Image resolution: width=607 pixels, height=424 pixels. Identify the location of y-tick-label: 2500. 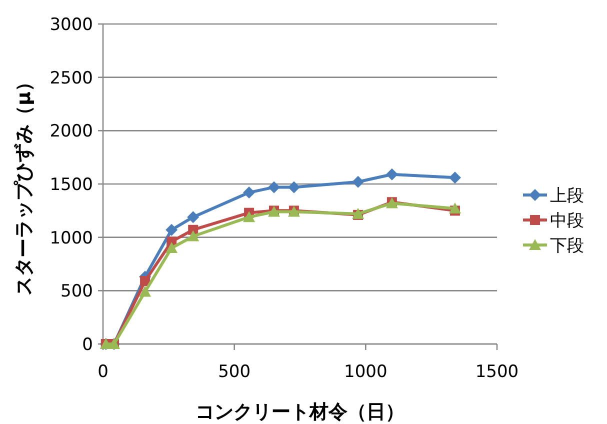
(71, 78).